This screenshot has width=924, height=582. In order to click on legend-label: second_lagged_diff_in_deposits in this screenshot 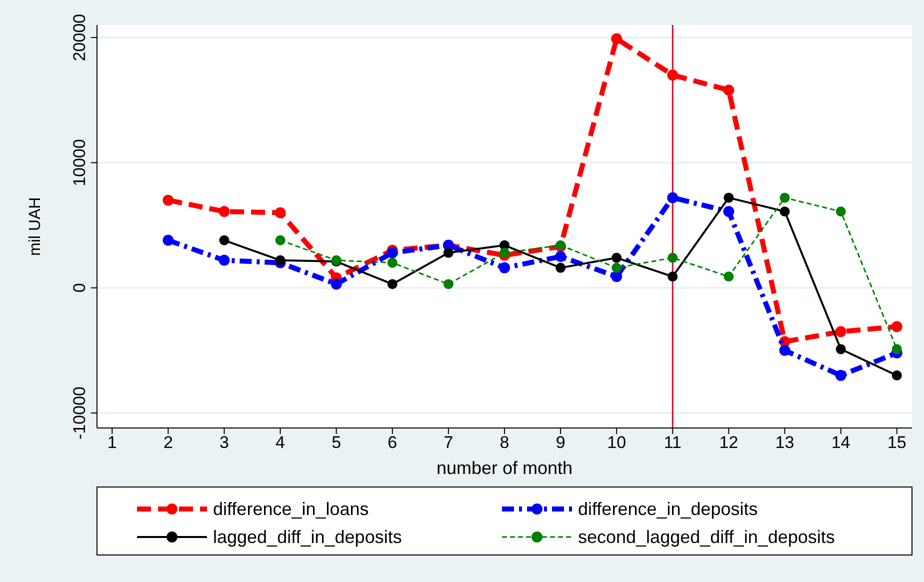, I will do `click(706, 537)`.